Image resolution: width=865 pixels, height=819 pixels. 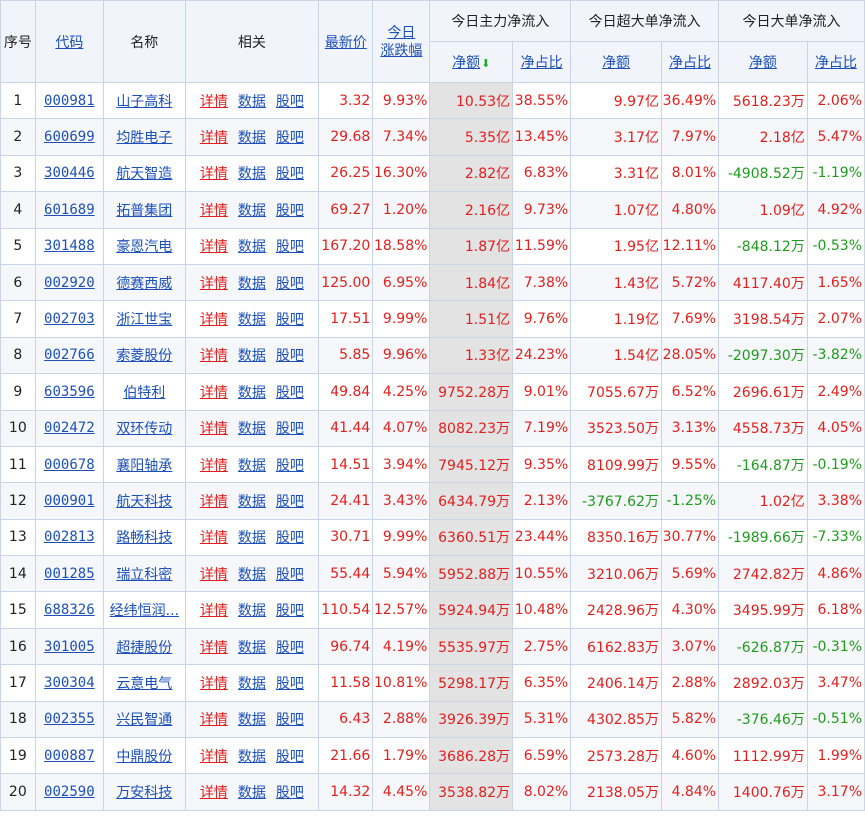 What do you see at coordinates (69, 209) in the screenshot?
I see `stock-code-link: 601689` at bounding box center [69, 209].